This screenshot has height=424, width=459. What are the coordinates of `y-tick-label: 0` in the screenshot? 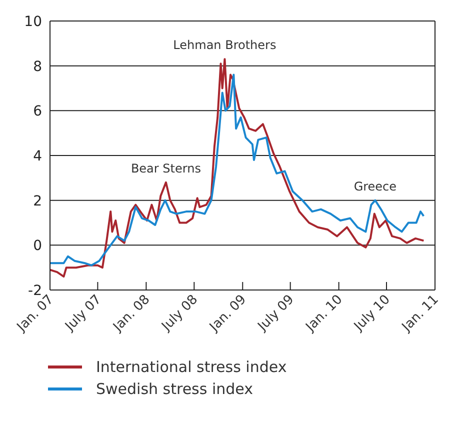 It's located at (37, 246).